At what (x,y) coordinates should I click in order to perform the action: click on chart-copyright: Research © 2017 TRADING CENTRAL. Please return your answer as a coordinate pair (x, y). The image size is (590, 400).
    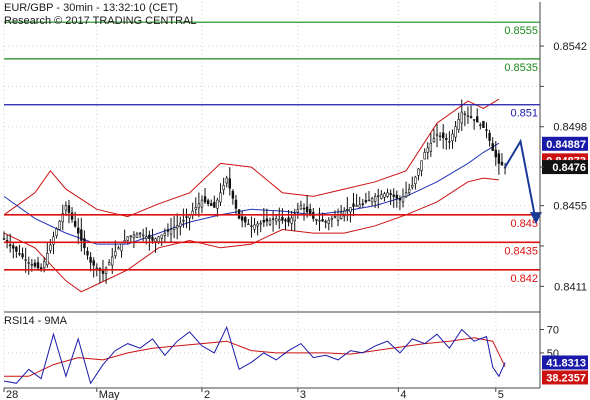
    Looking at the image, I should click on (100, 21).